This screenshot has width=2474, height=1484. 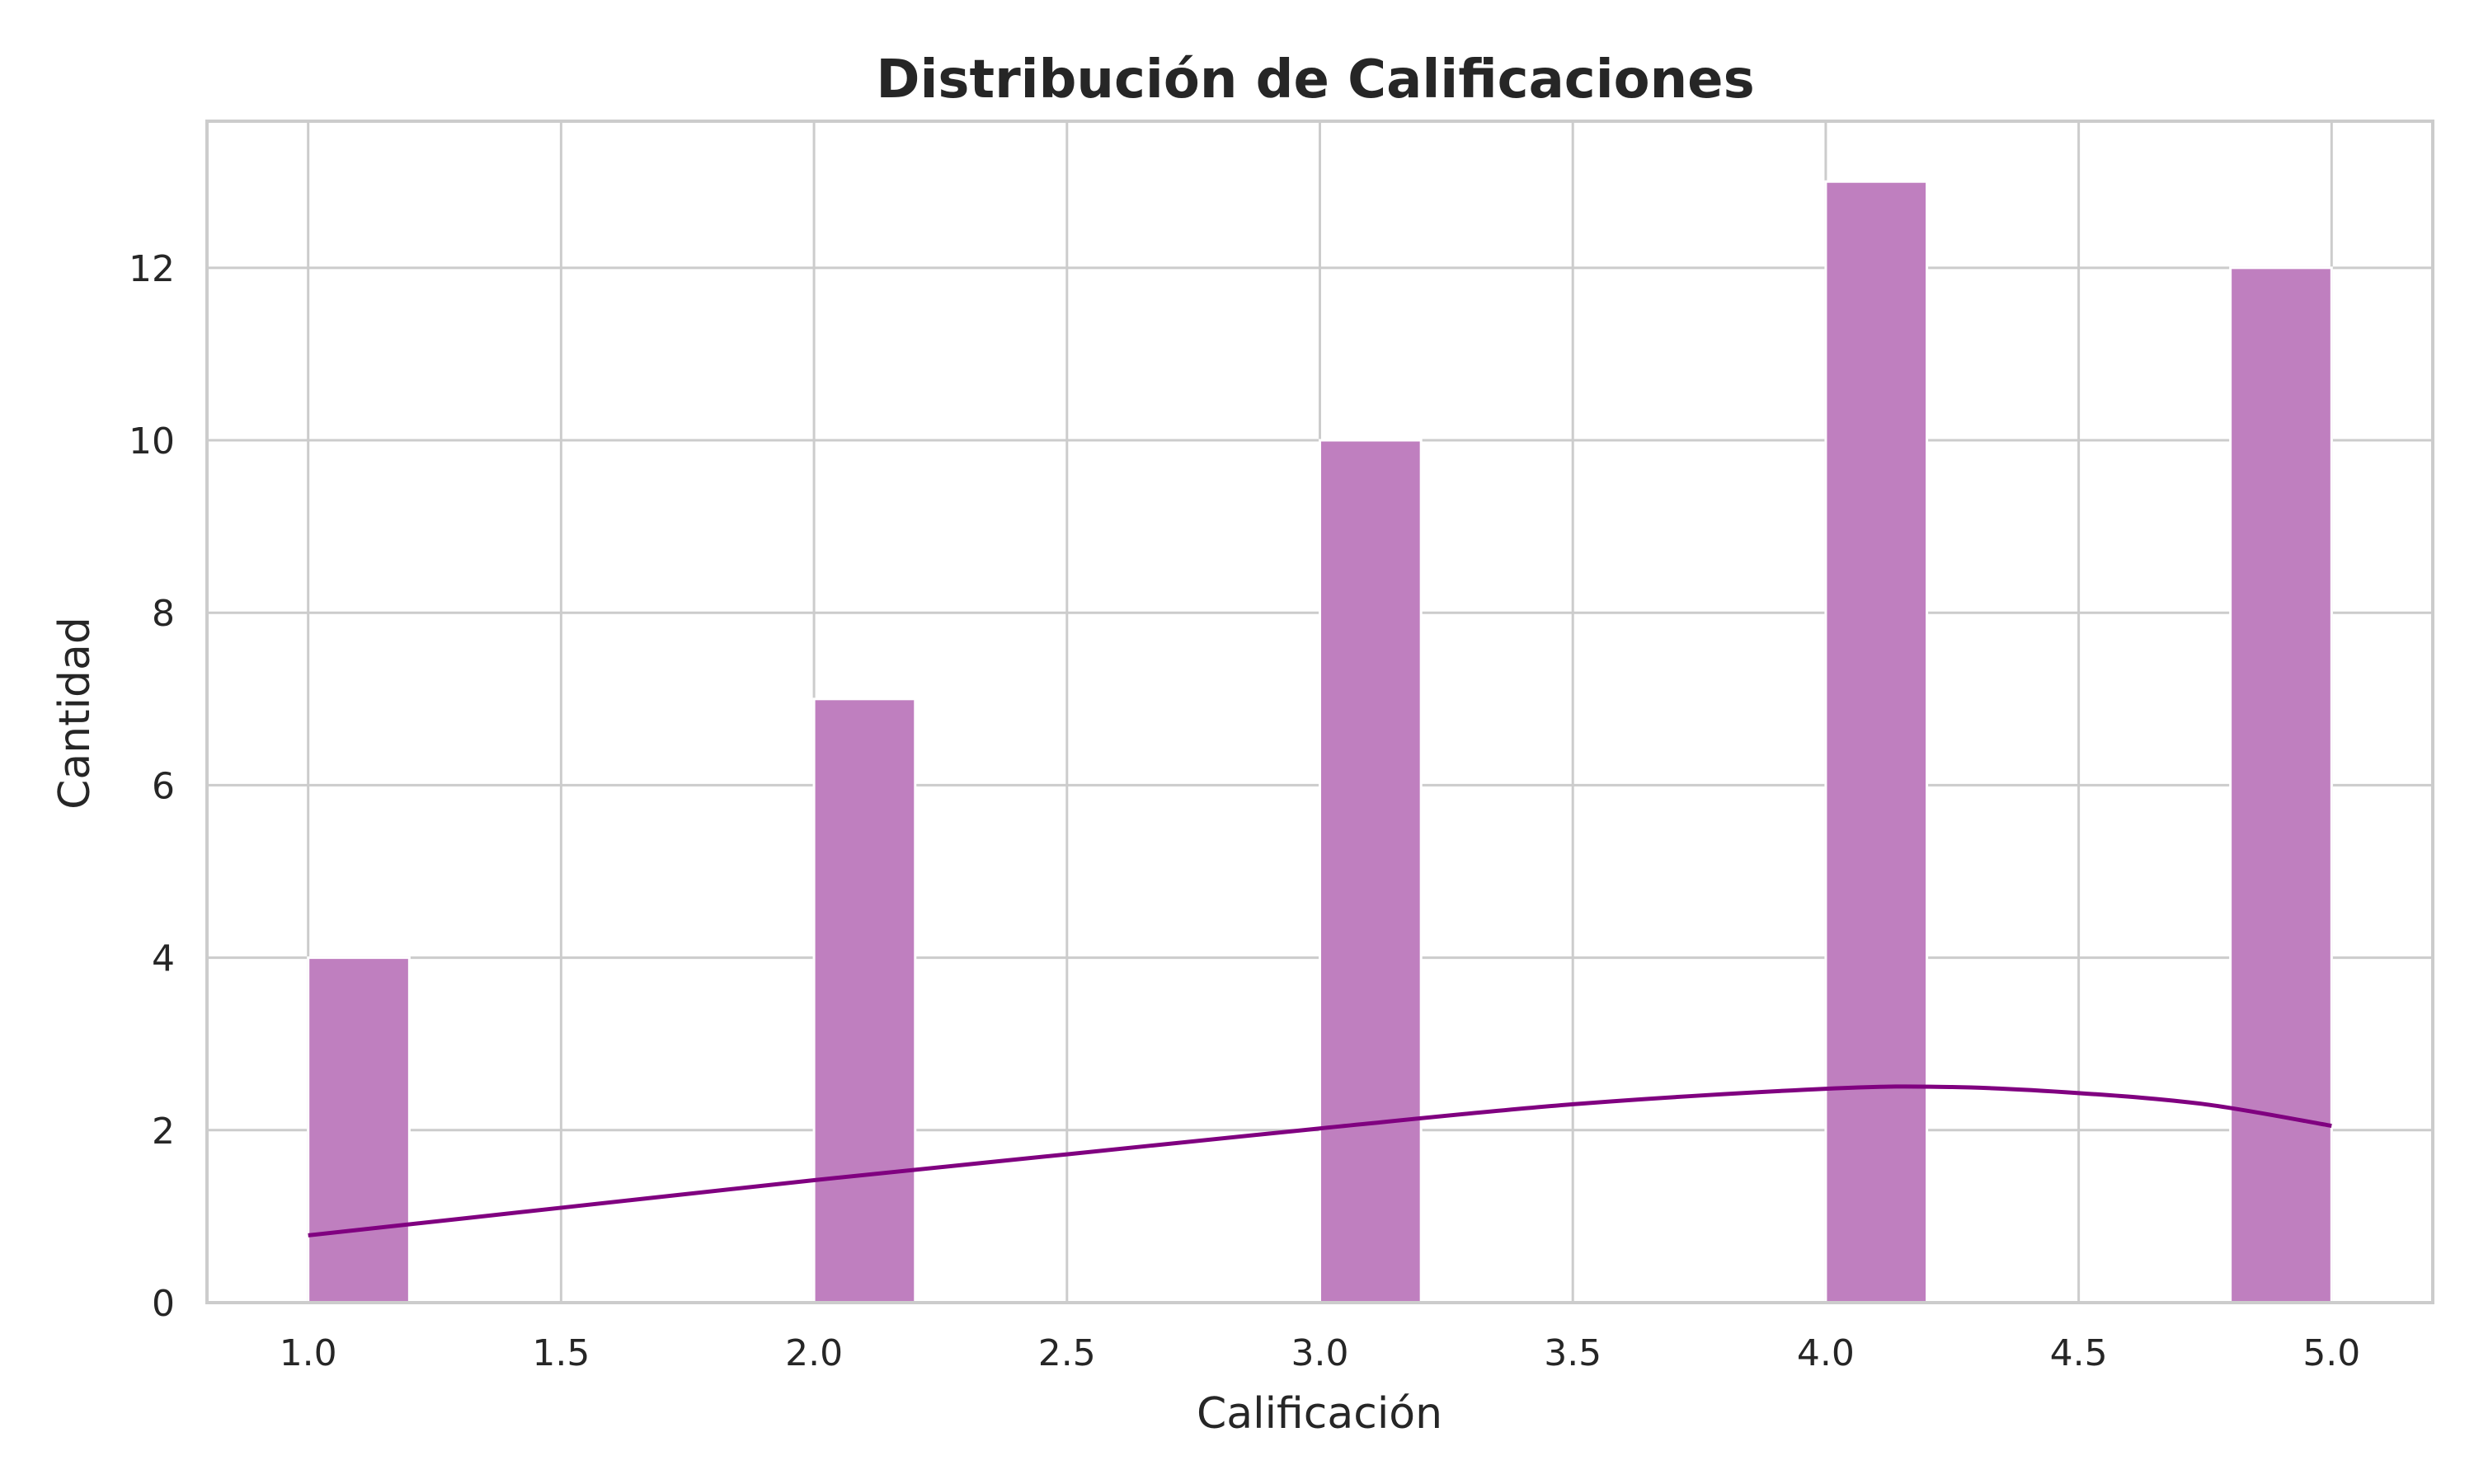 I want to click on y-tick-label-1: 2, so click(x=163, y=1132).